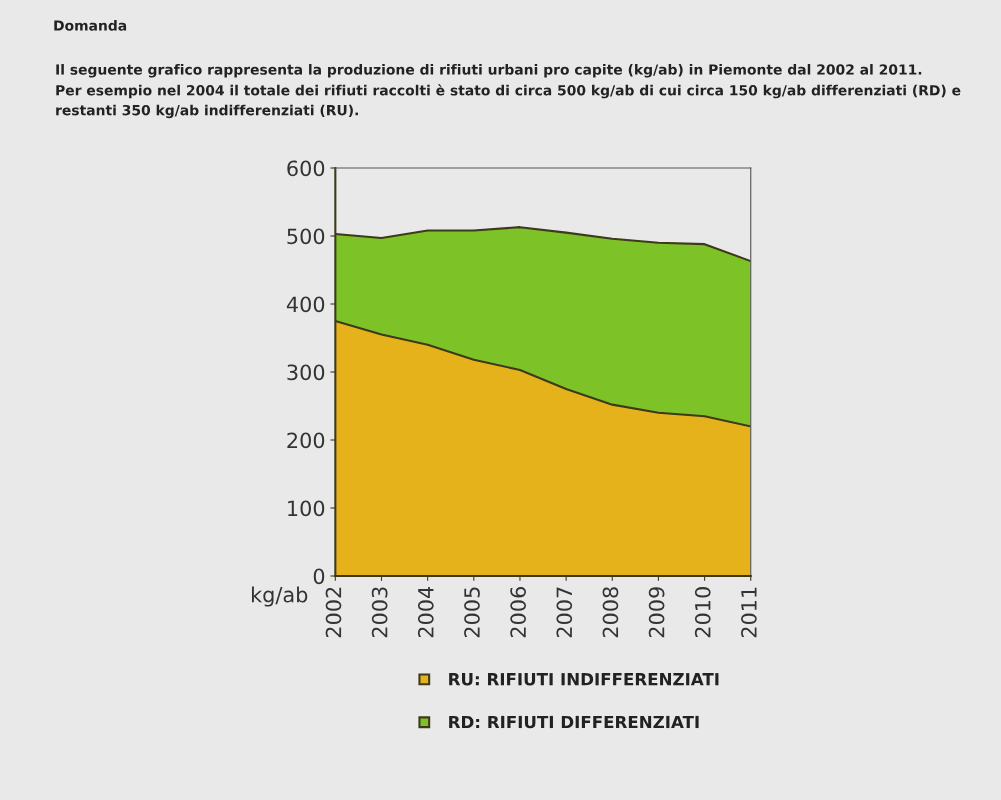 The width and height of the screenshot is (1001, 800). Describe the element at coordinates (379, 612) in the screenshot. I see `x-tick-label: 2003` at that location.